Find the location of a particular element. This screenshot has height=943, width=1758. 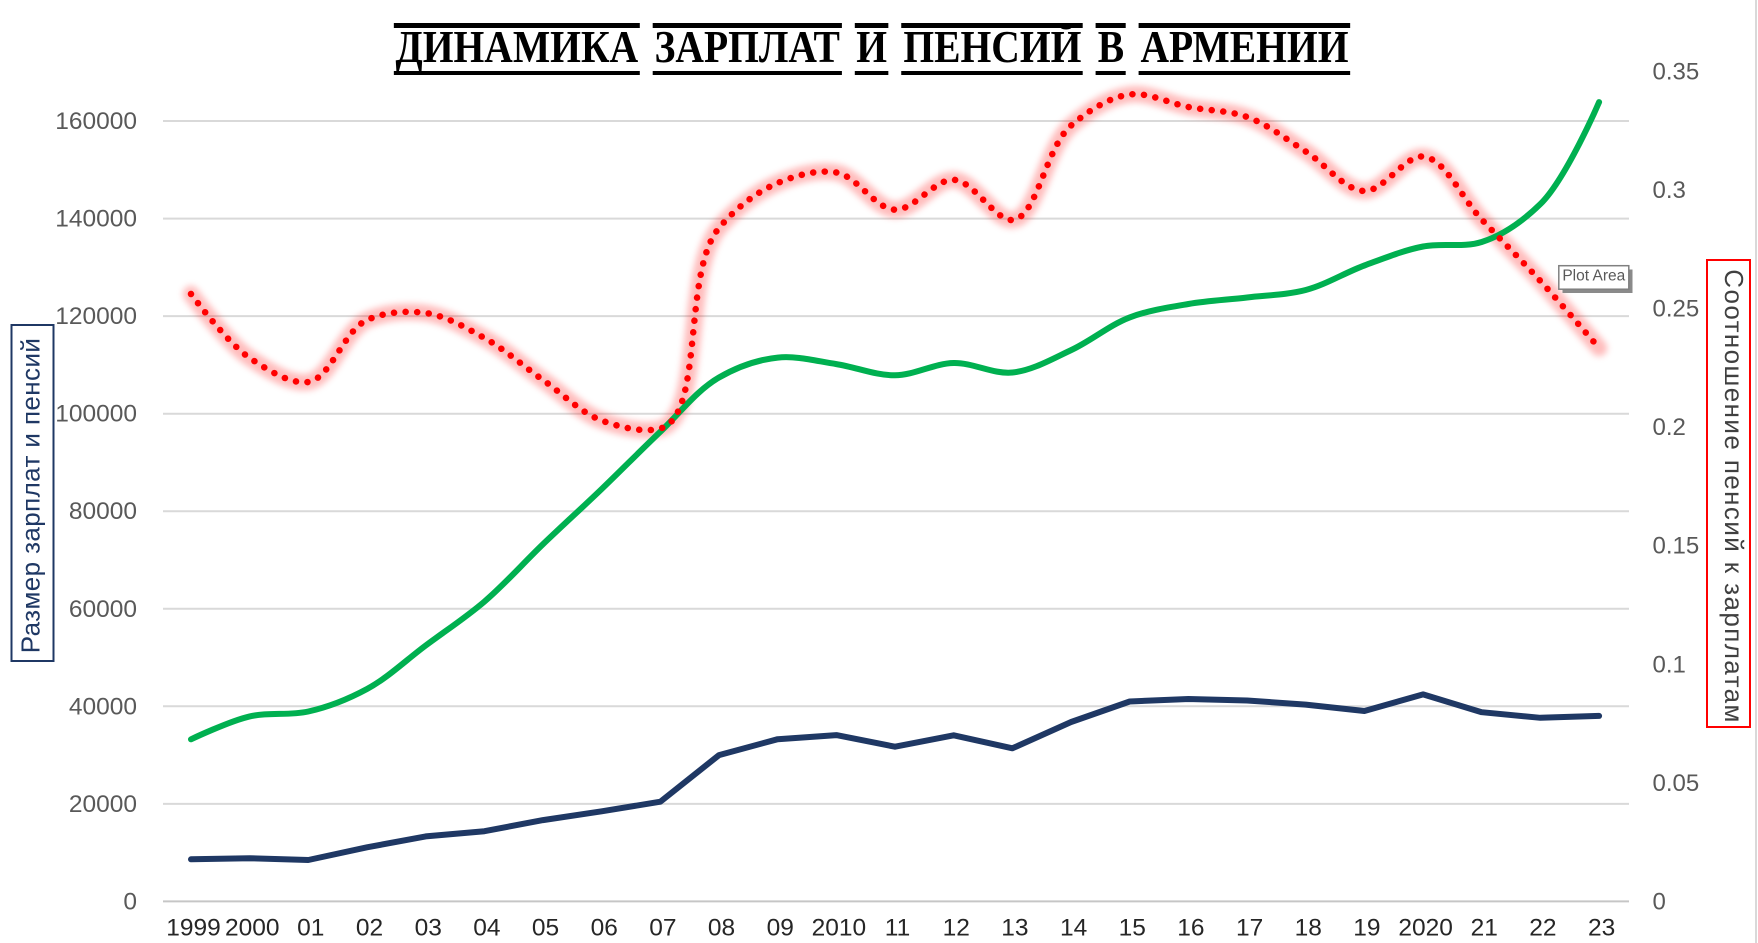

svg-text: 12 is located at coordinates (956, 928).